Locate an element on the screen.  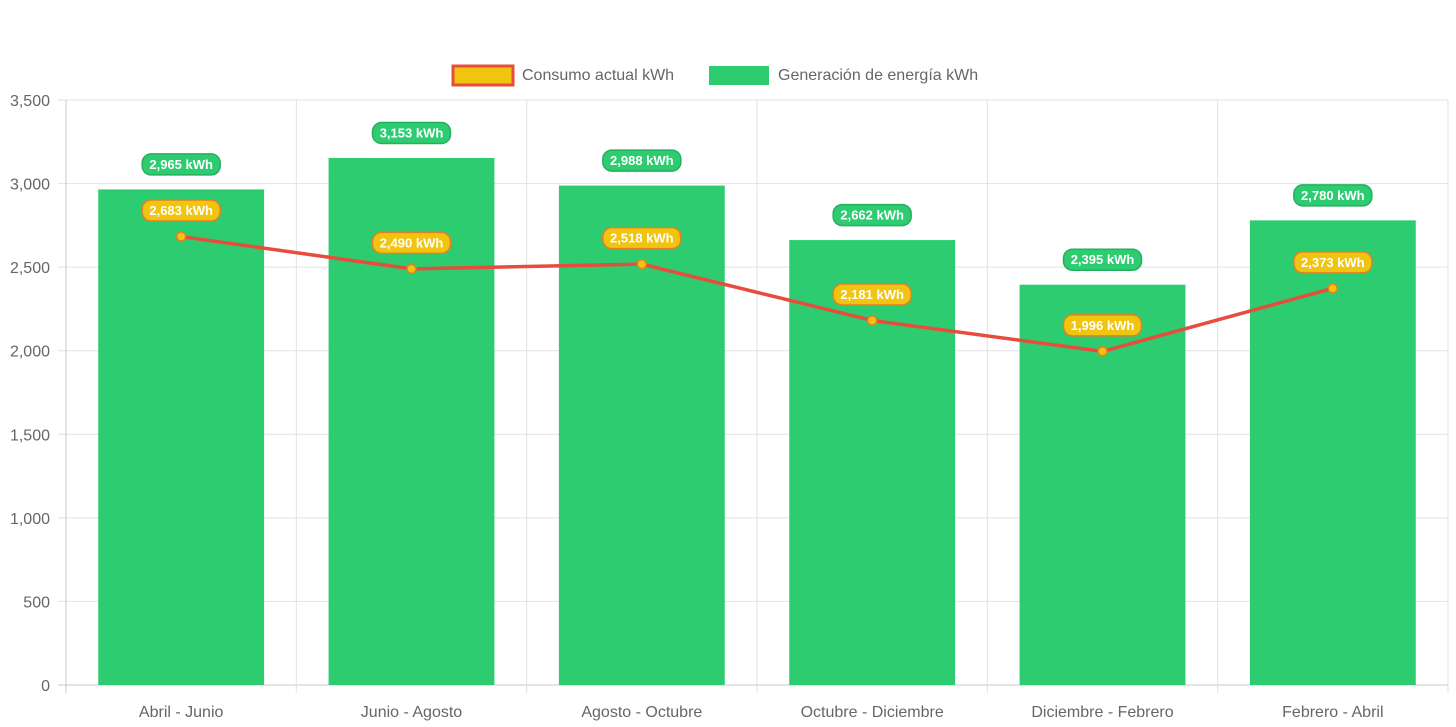
x-tick-label: Junio - Agosto is located at coordinates (412, 712).